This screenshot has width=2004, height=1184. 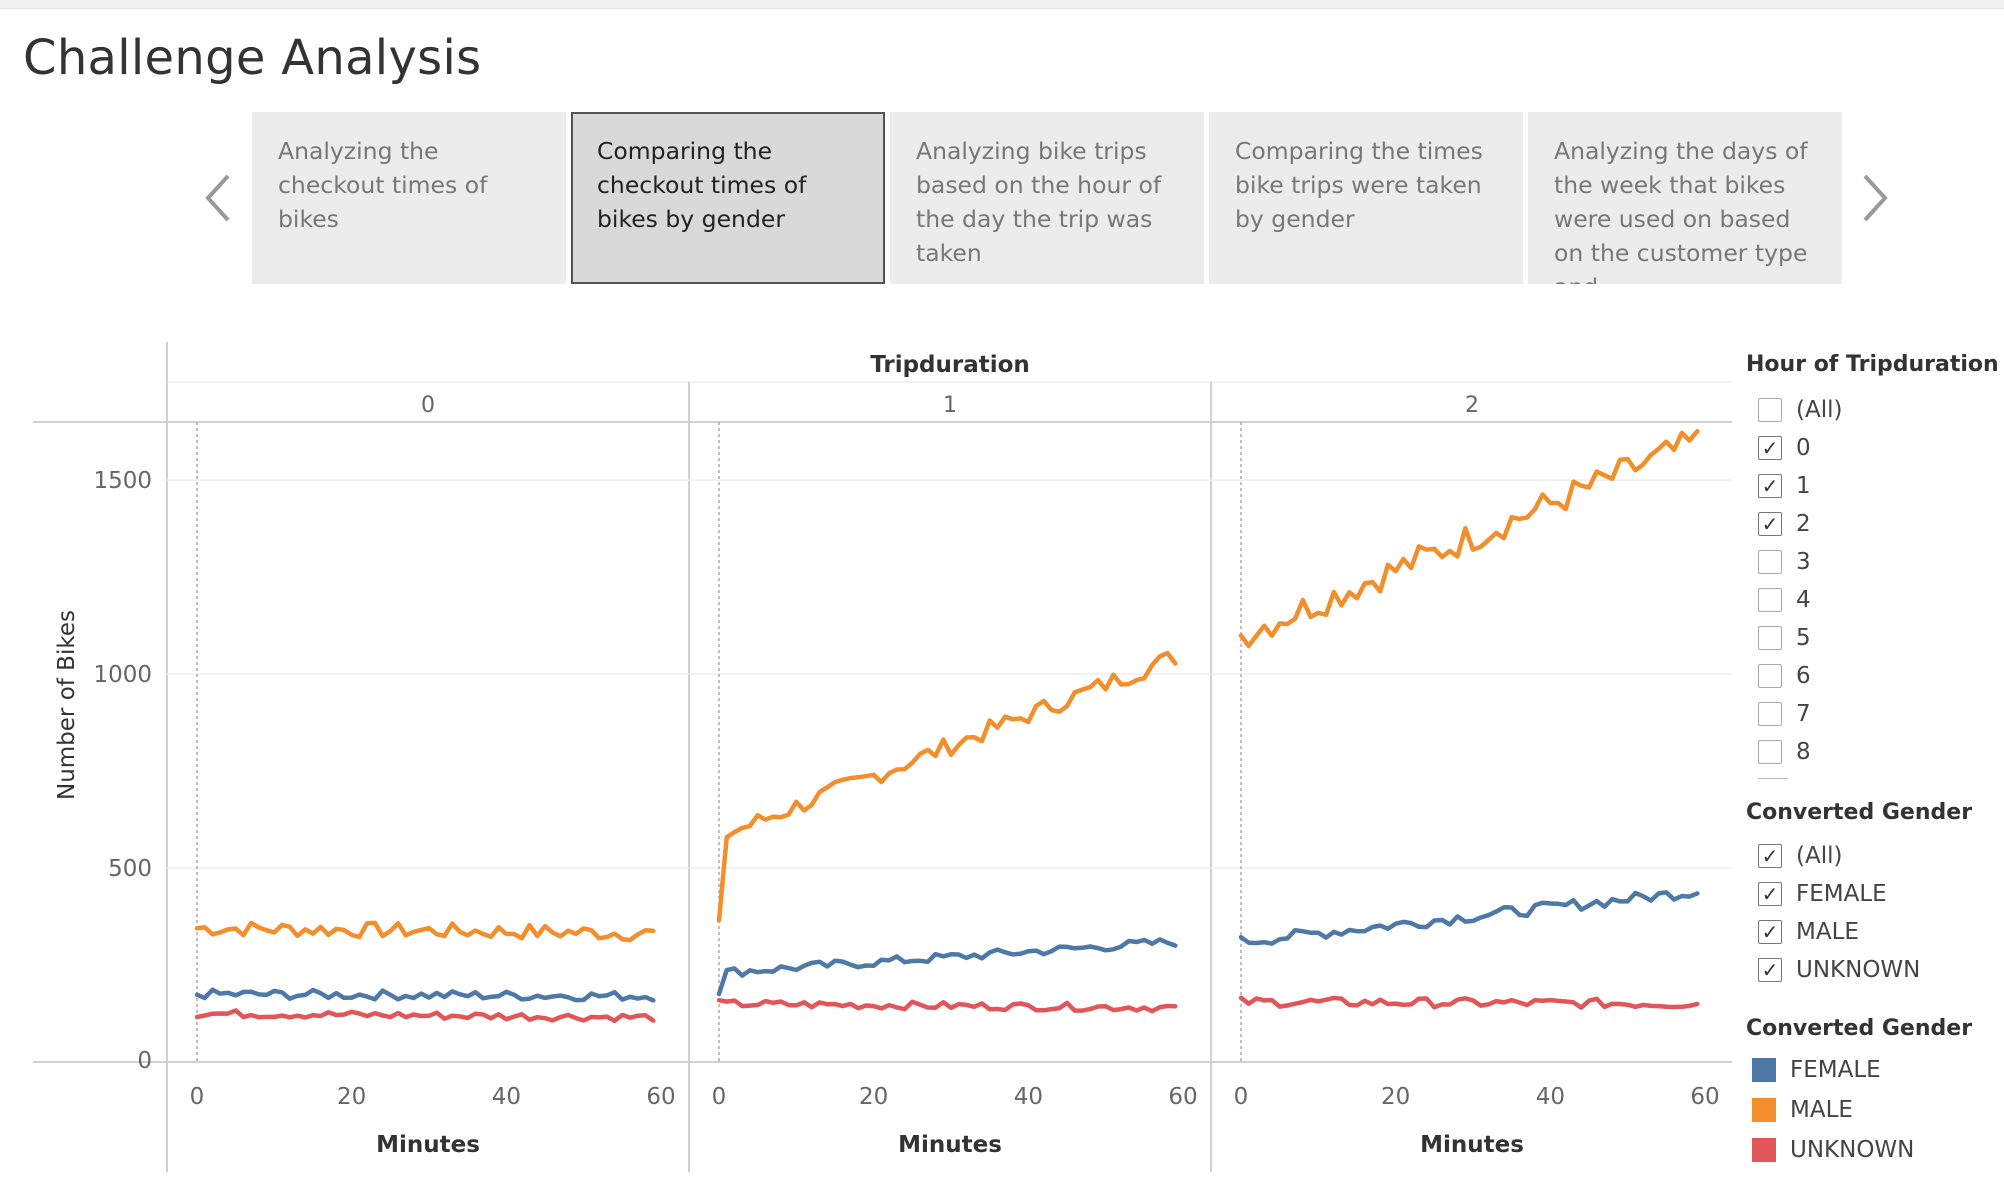 What do you see at coordinates (1841, 894) in the screenshot?
I see `gender-filter-option-label: FEMALE` at bounding box center [1841, 894].